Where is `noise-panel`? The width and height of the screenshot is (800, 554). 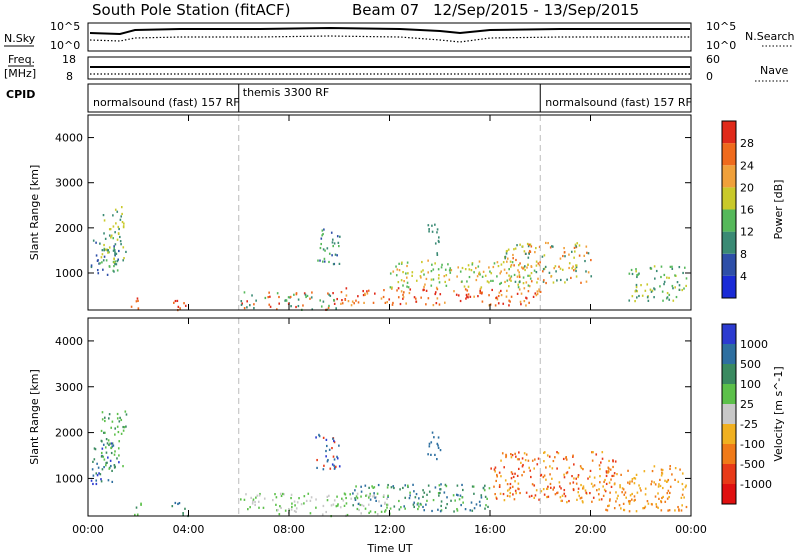
noise-panel is located at coordinates (389, 37).